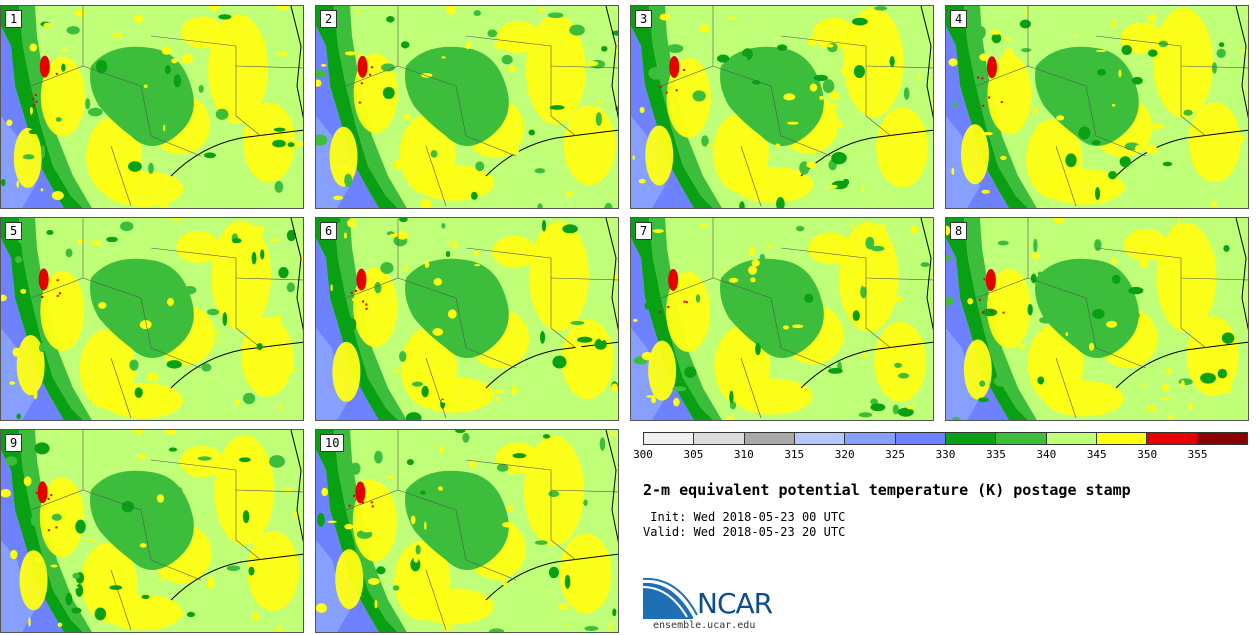 This screenshot has height=635, width=1260. I want to click on init-time: Init: Wed 2018-05-23 00 UTC, so click(744, 517).